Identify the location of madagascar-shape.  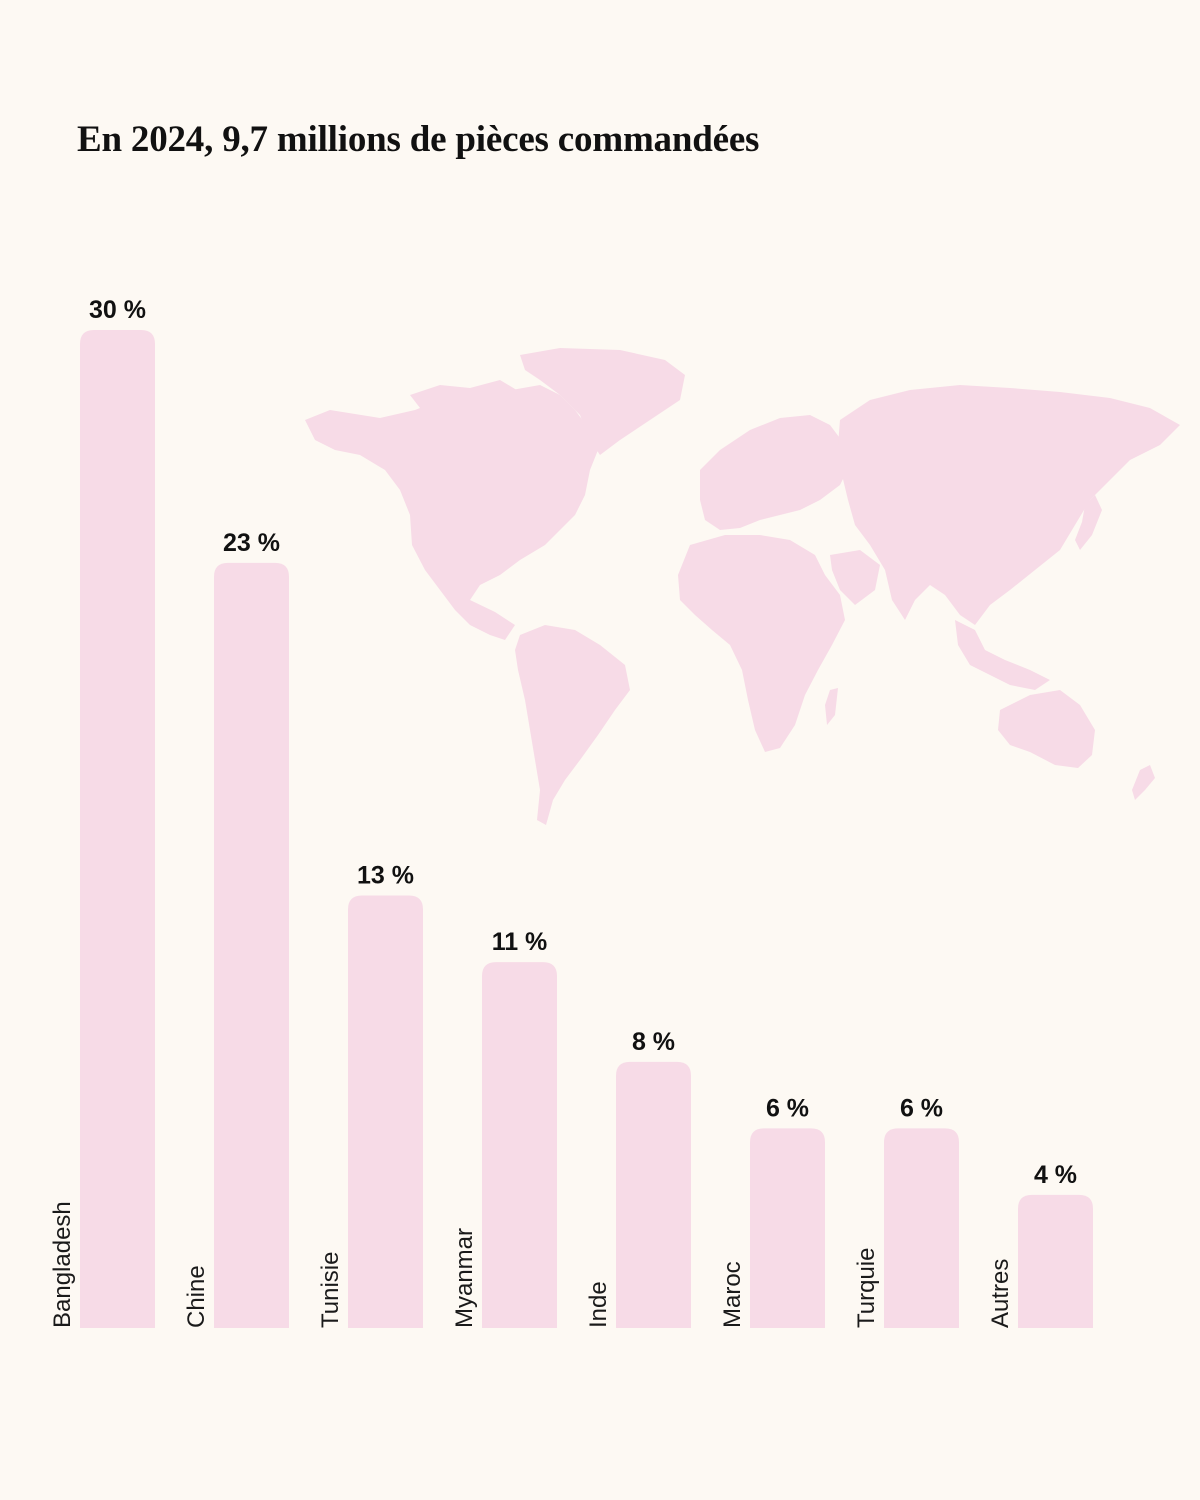
(831, 706).